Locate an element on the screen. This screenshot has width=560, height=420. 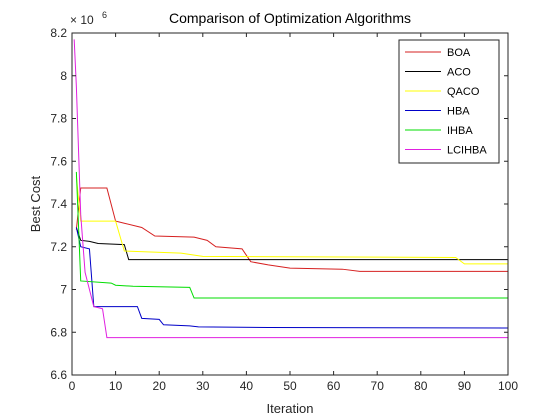
x-axis-label: Iteration is located at coordinates (290, 408).